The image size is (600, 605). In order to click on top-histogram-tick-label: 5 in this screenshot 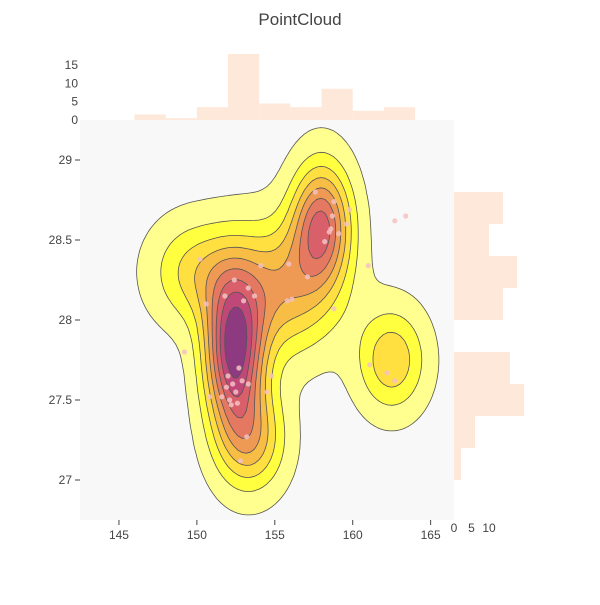, I will do `click(74, 102)`.